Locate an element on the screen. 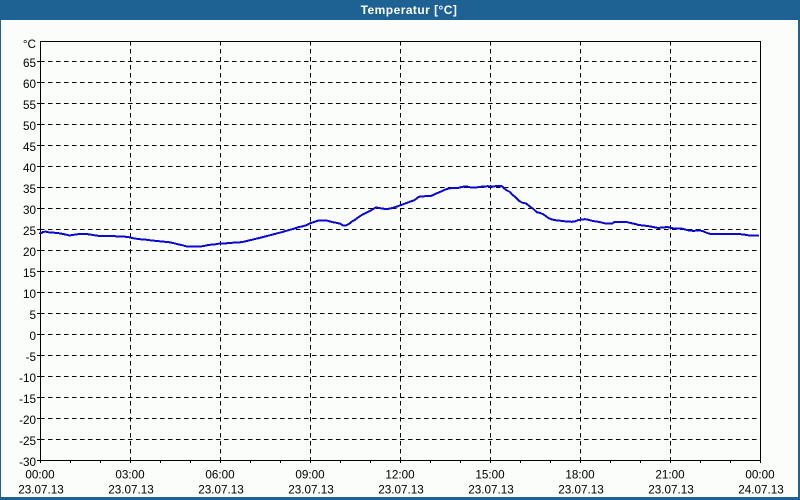  svg-text: 0 is located at coordinates (32, 336).